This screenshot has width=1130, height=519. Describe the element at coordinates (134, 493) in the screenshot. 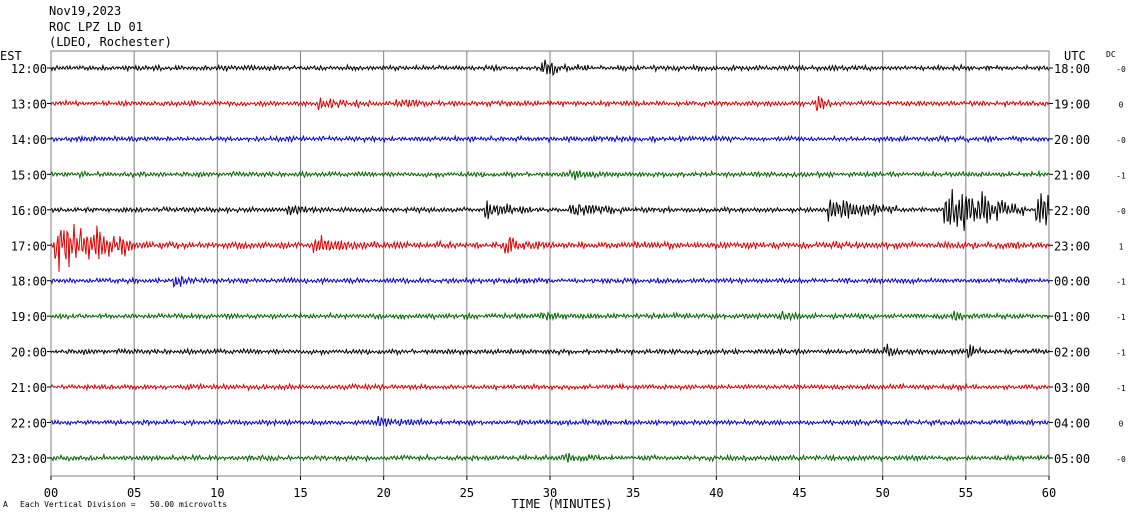

I see `x-tick-label: 05` at that location.